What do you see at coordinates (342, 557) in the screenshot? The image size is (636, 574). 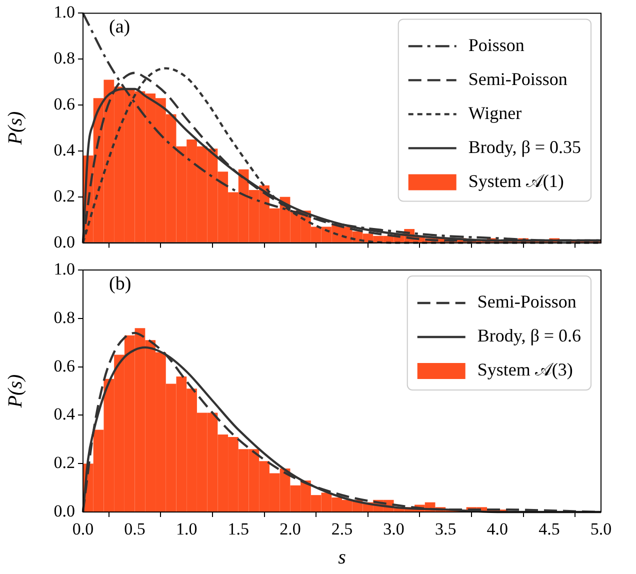 I see `x-axis-title: s` at bounding box center [342, 557].